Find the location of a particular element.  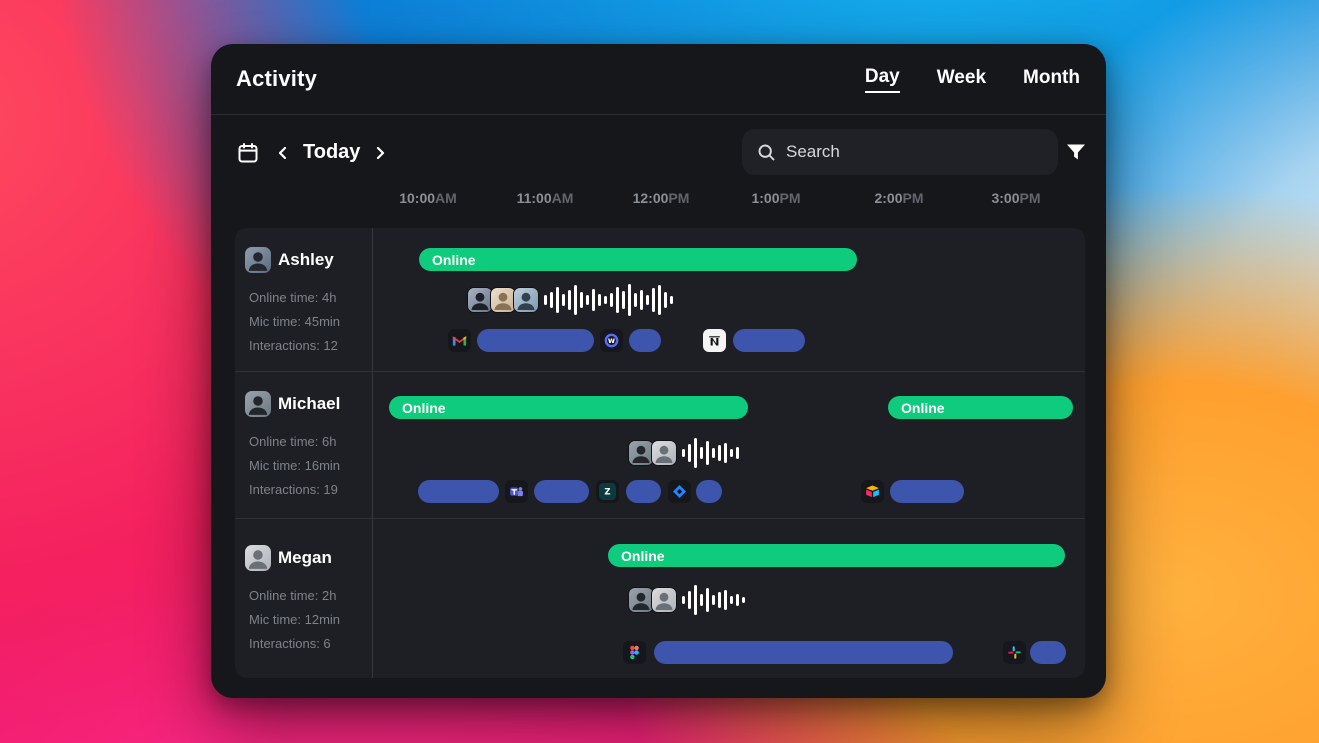

page-title: Activity is located at coordinates (277, 78).